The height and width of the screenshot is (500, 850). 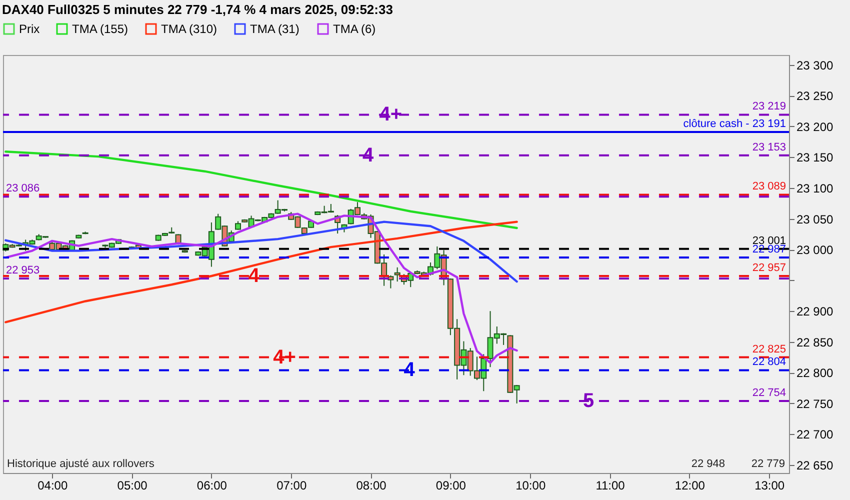 What do you see at coordinates (29, 29) in the screenshot?
I see `legend-label: Prix` at bounding box center [29, 29].